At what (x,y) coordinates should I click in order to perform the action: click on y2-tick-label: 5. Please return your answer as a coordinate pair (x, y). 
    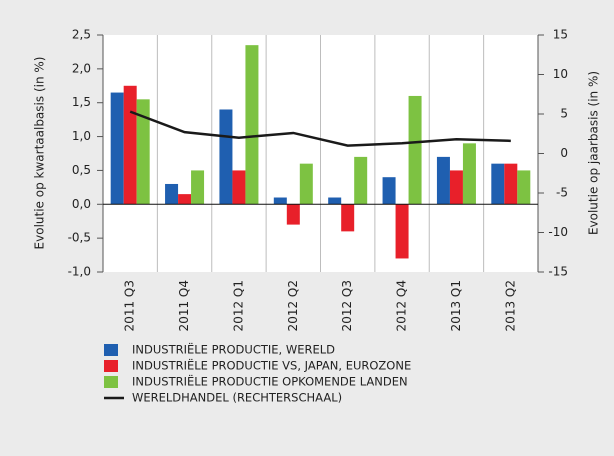
    Looking at the image, I should click on (564, 114).